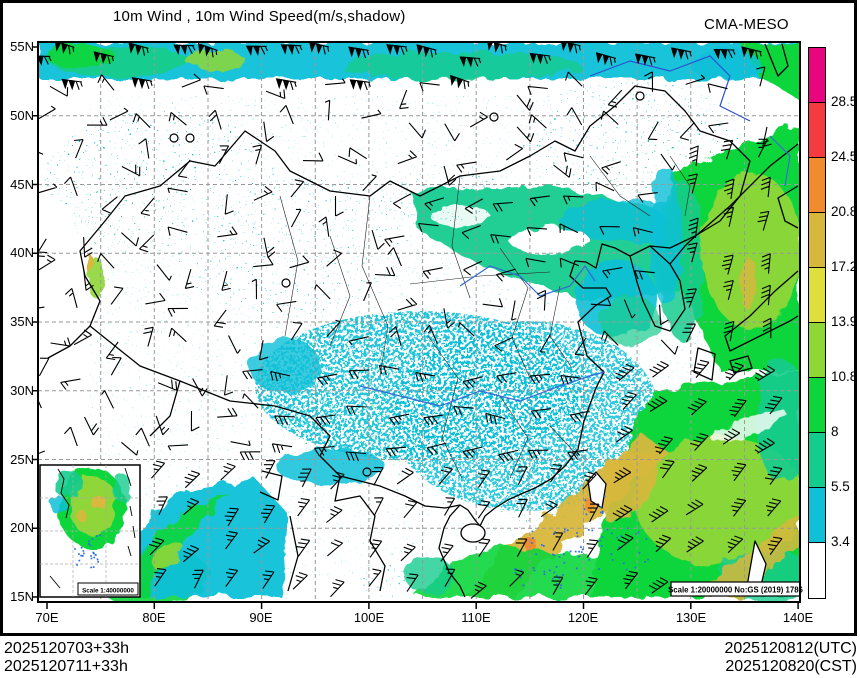 This screenshot has height=678, width=860. I want to click on init-time-line2: 2025120711+33h, so click(66, 666).